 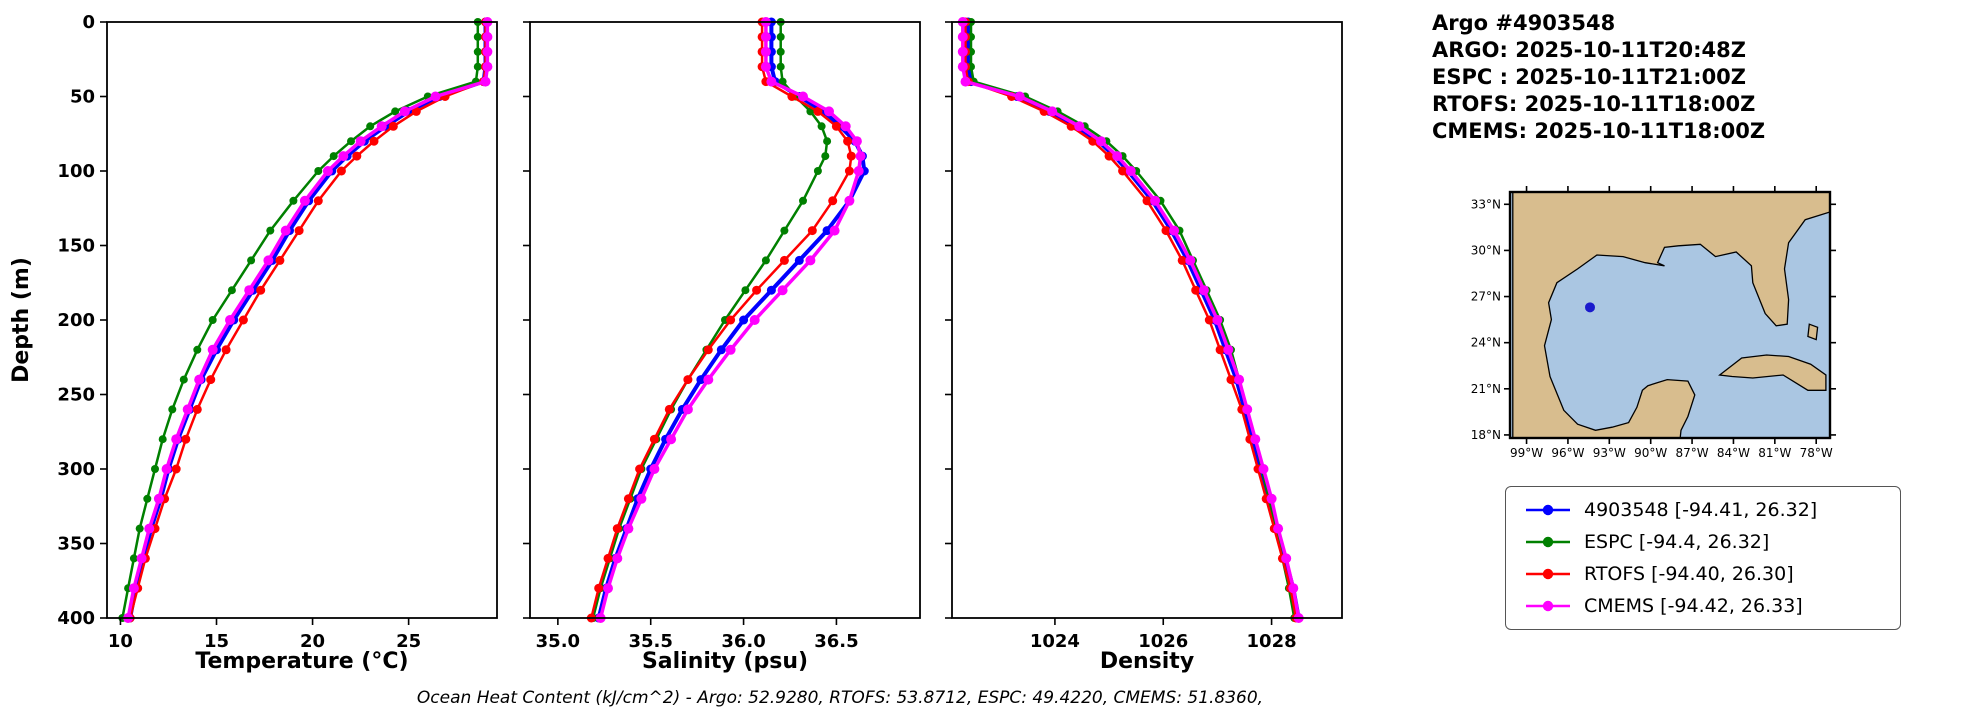 I want to click on x-tick-label: 15, so click(x=216, y=641).